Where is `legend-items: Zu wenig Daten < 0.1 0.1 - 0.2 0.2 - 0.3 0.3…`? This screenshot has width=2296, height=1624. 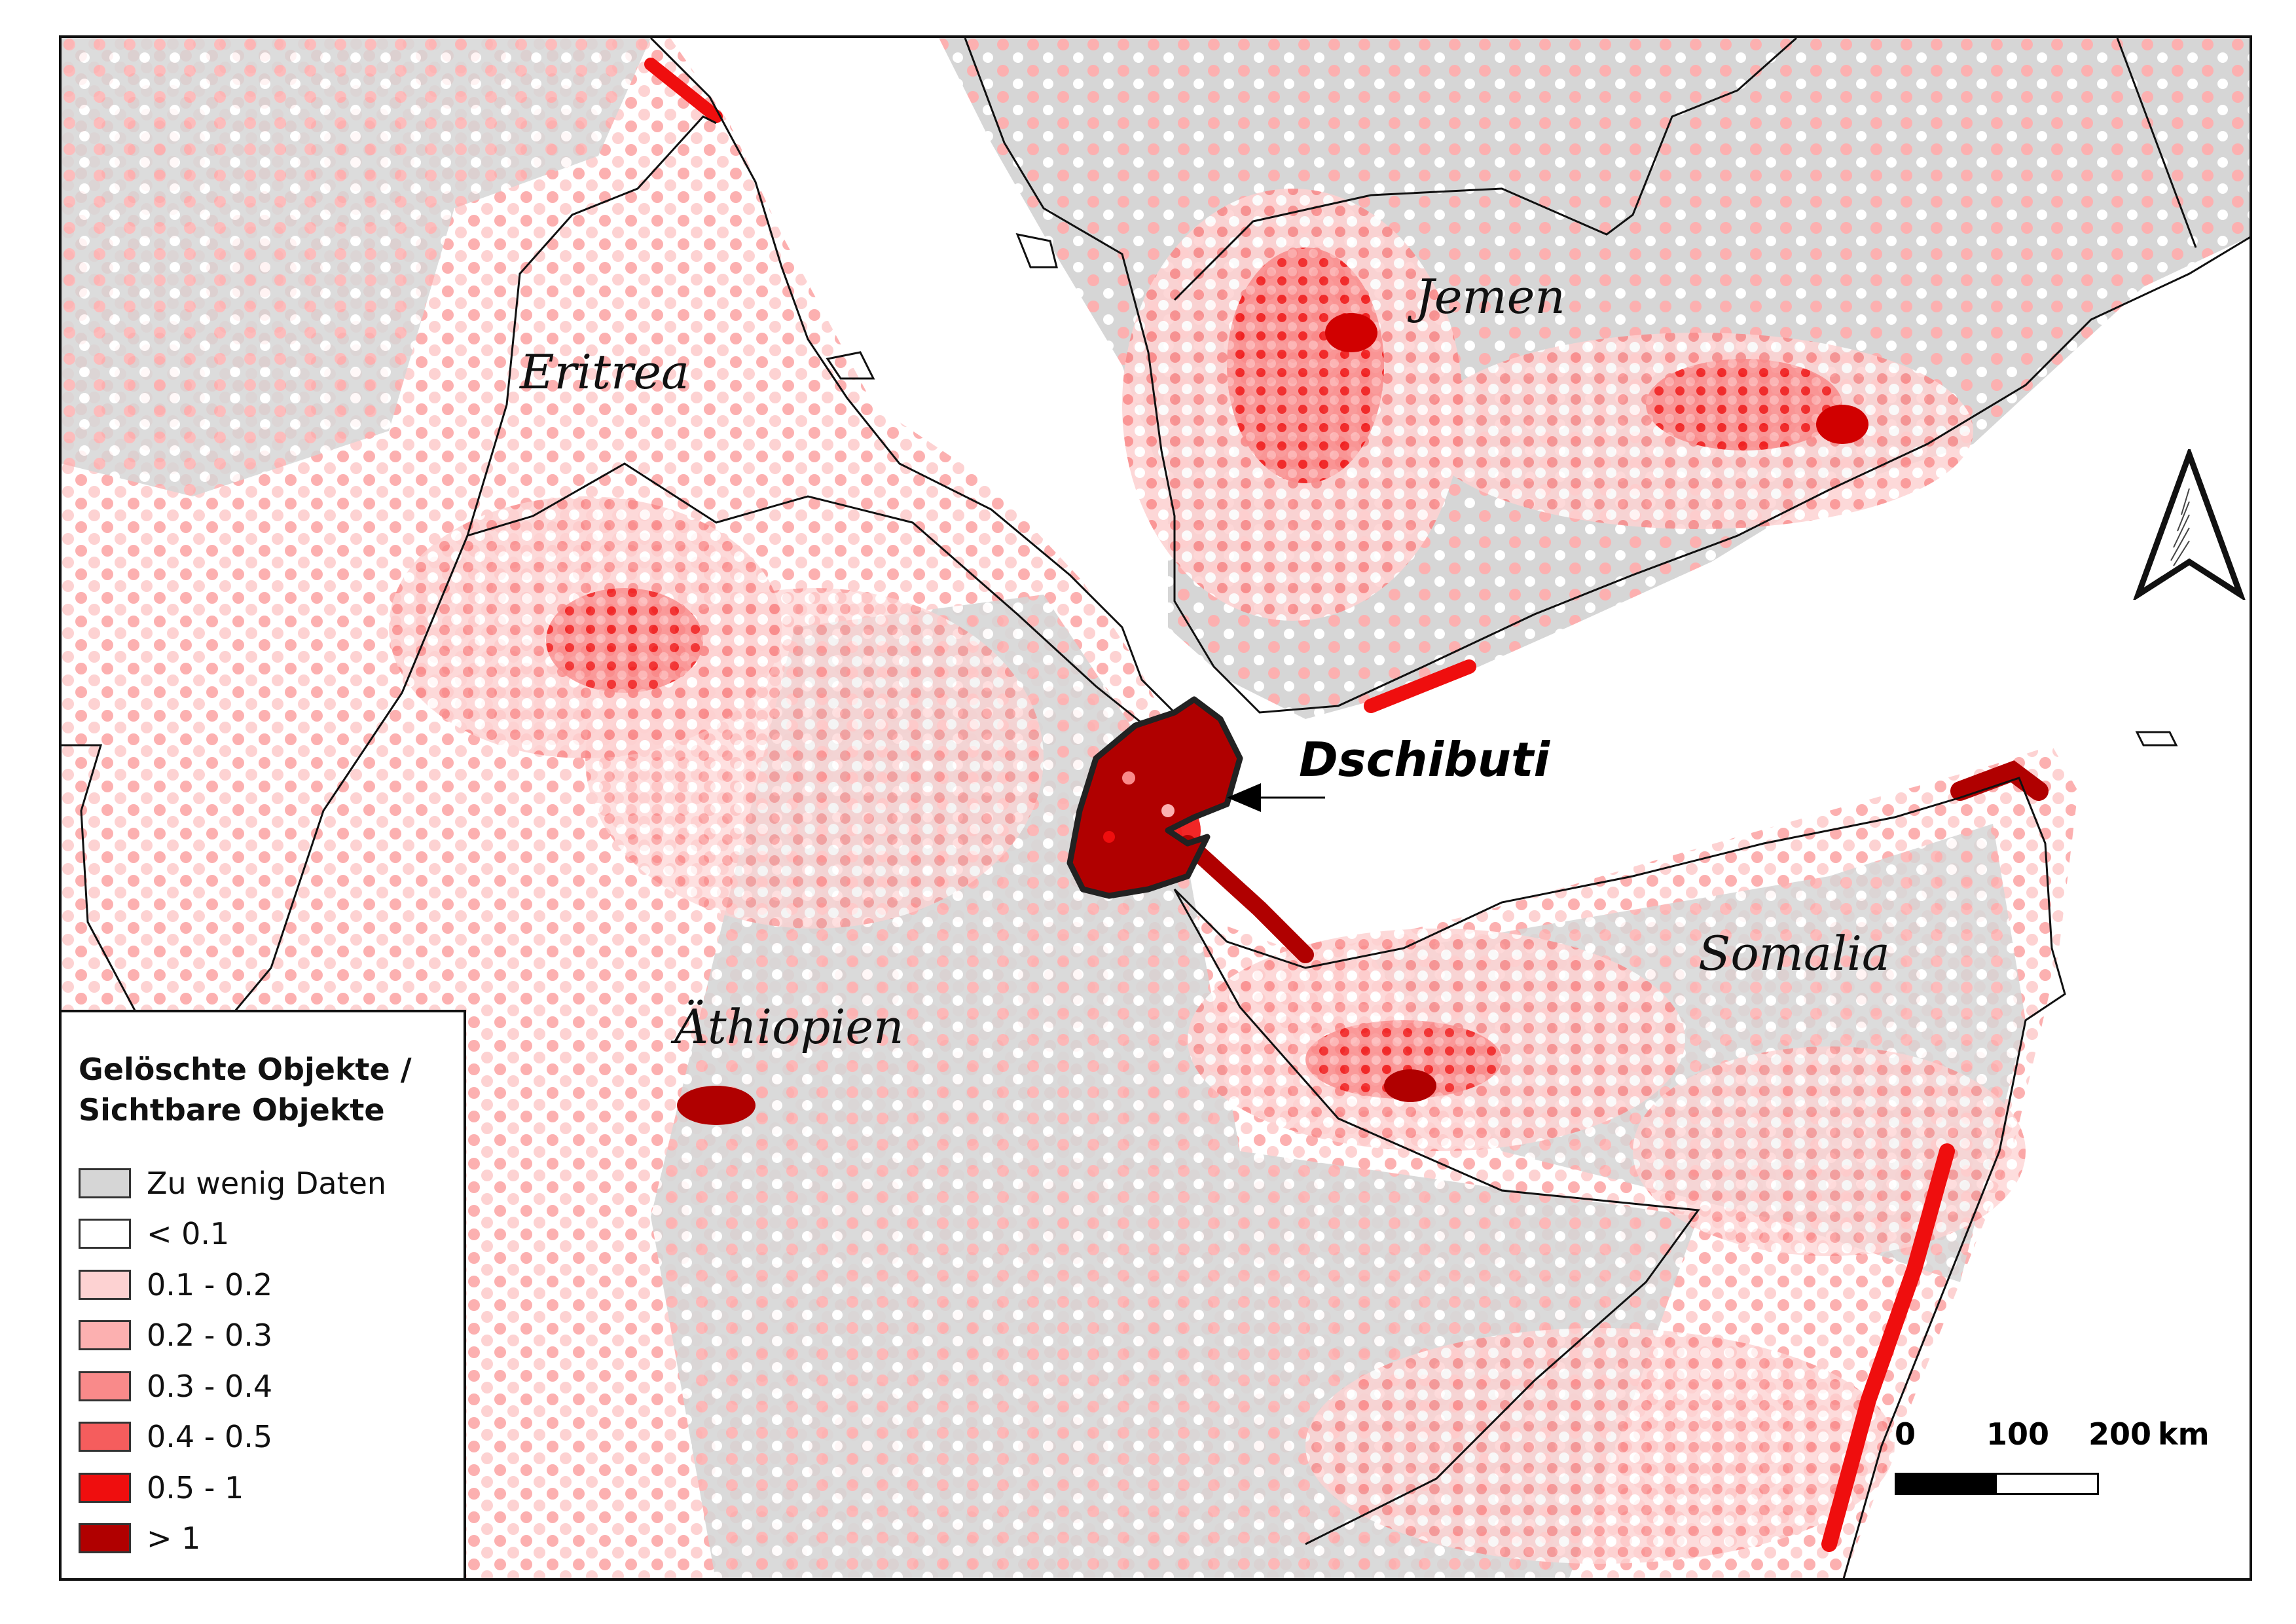
legend-items: Zu wenig Daten < 0.1 0.1 - 0.2 0.2 - 0.3 0.3… is located at coordinates (271, 1361).